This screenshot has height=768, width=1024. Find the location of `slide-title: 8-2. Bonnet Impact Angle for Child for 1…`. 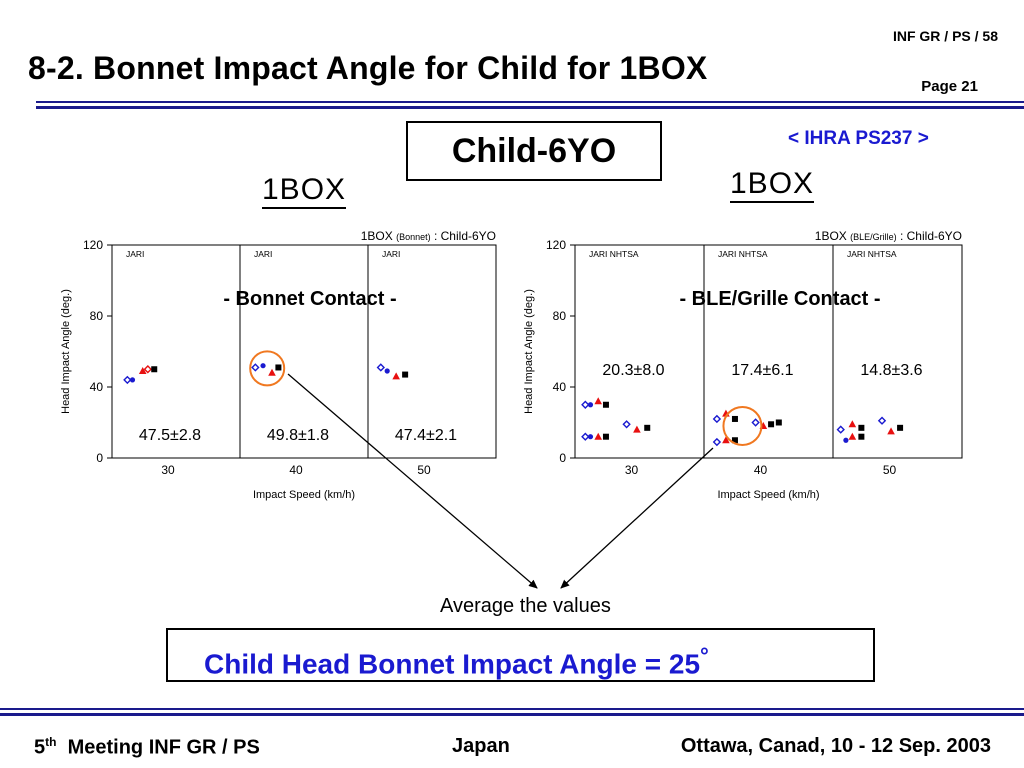

slide-title: 8-2. Bonnet Impact Angle for Child for 1… is located at coordinates (368, 68).